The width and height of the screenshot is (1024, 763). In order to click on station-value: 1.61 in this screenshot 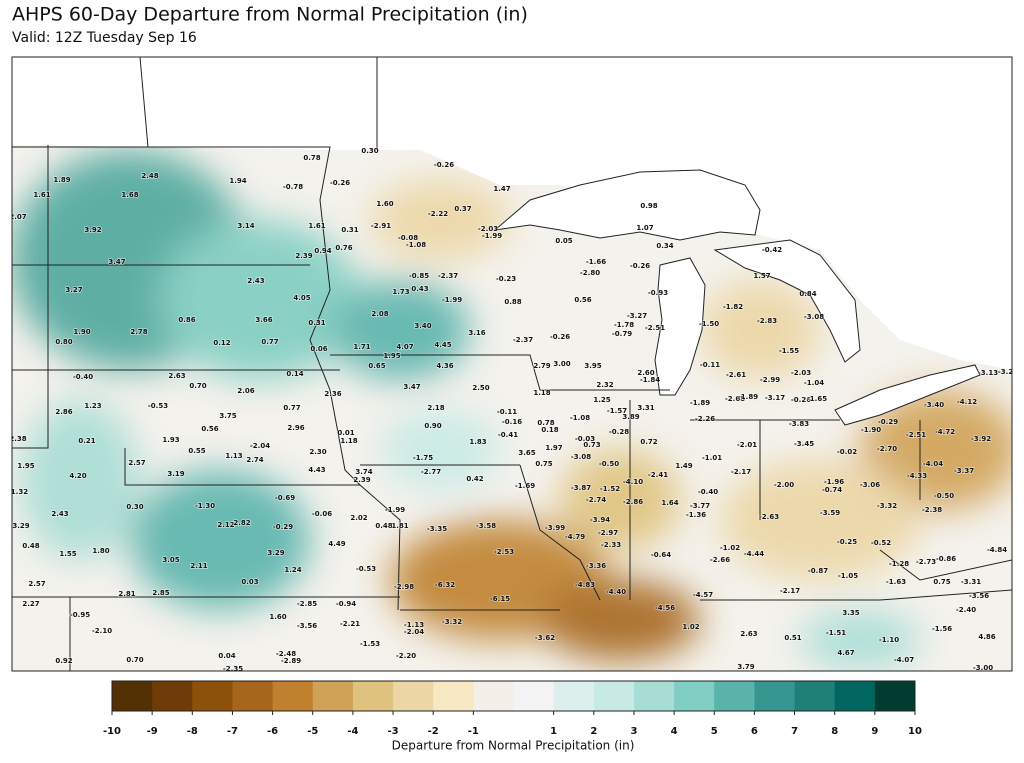, I will do `click(41, 195)`.